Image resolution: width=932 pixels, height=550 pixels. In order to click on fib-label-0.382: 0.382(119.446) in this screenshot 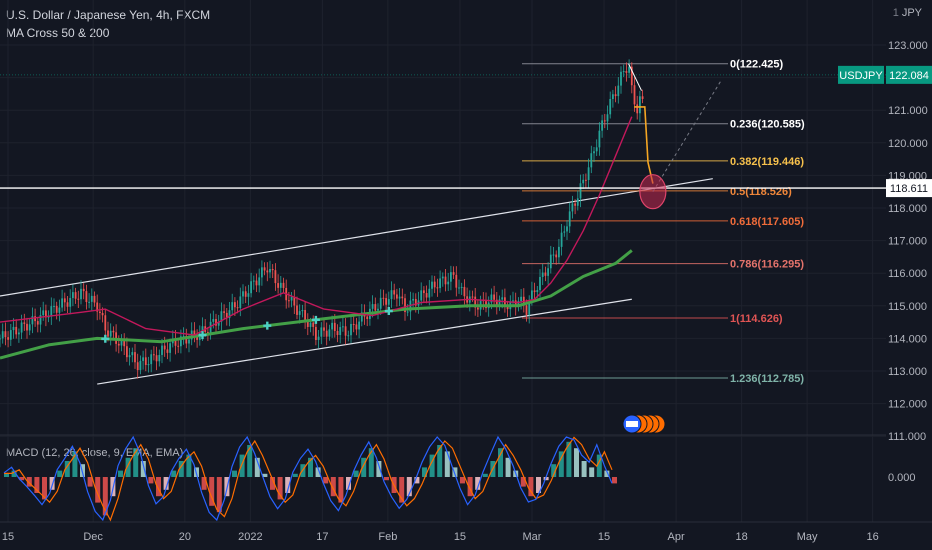, I will do `click(767, 162)`.